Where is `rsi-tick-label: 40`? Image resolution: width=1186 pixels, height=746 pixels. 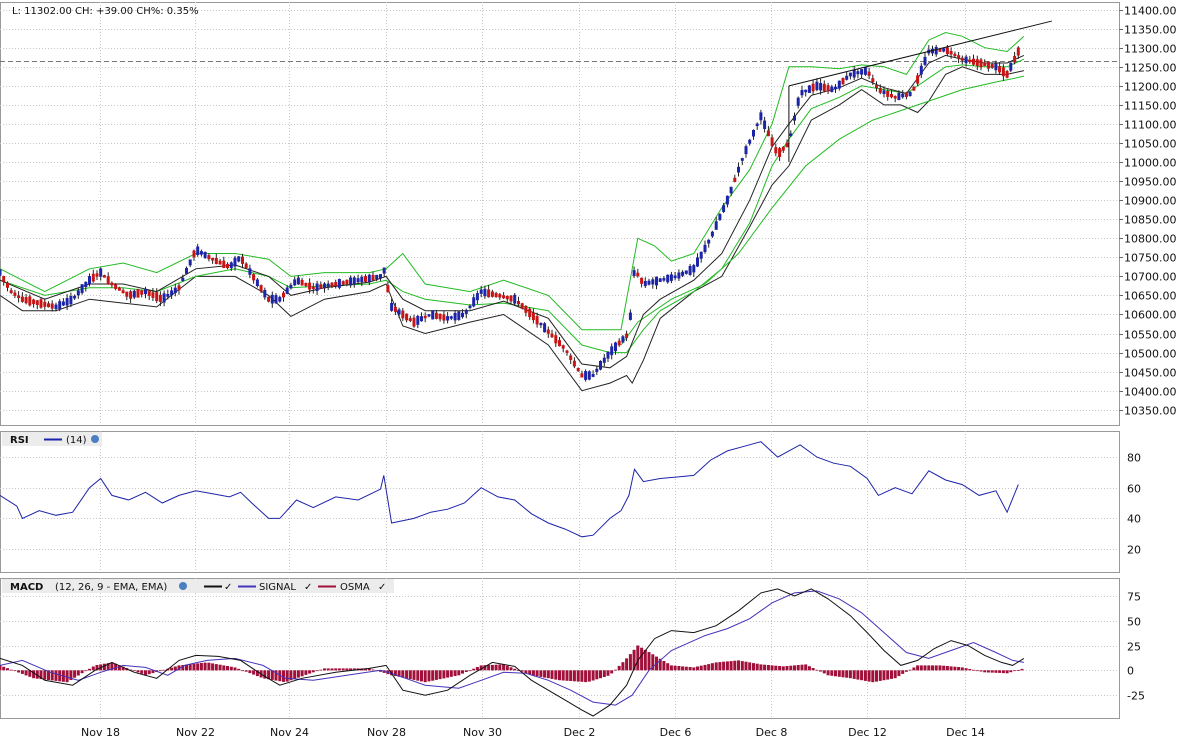 rsi-tick-label: 40 is located at coordinates (1134, 519).